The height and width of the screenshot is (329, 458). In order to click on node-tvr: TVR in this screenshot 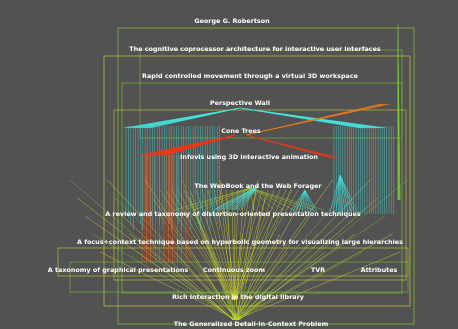, I will do `click(318, 270)`.